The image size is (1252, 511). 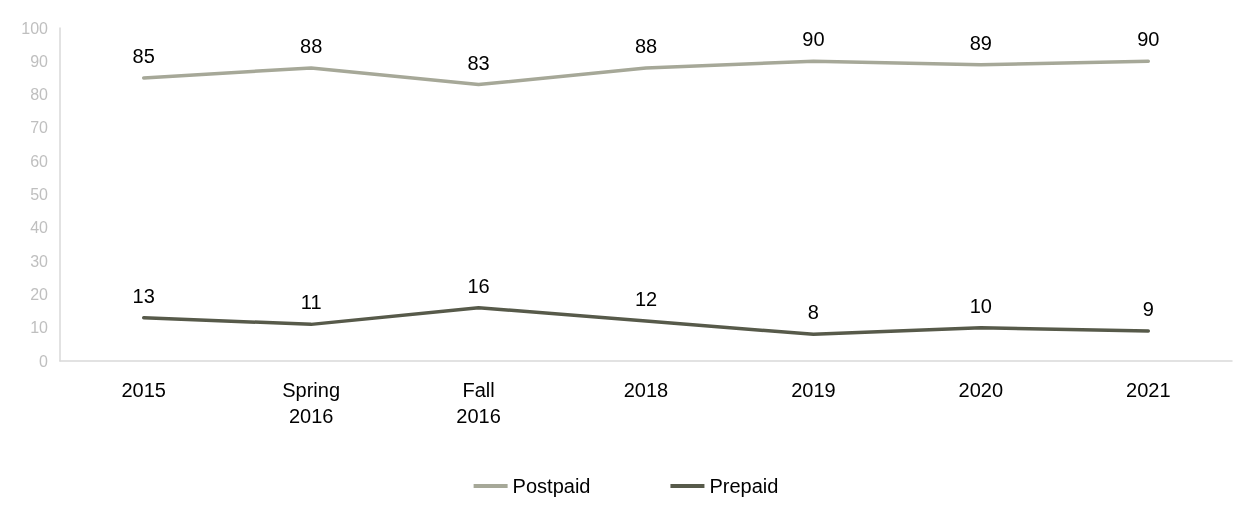 What do you see at coordinates (980, 42) in the screenshot?
I see `data-label: 89` at bounding box center [980, 42].